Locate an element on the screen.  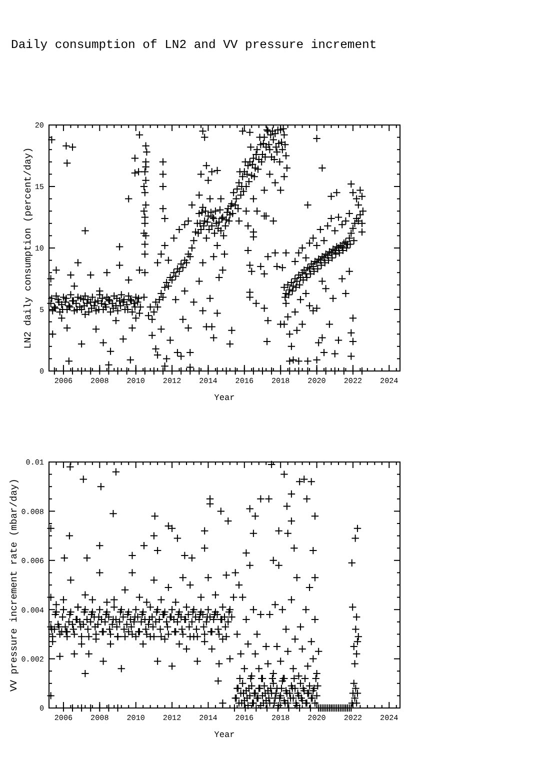
y-axis-title: LN2 daily consumption (percent/day) is located at coordinates (28, 248).